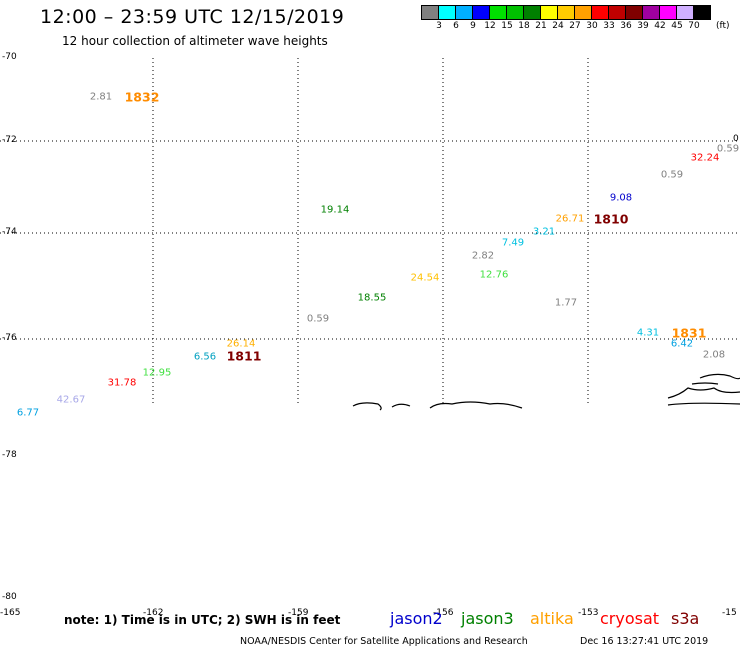  Describe the element at coordinates (372, 298) in the screenshot. I see `wave-height-label: 18.55` at that location.